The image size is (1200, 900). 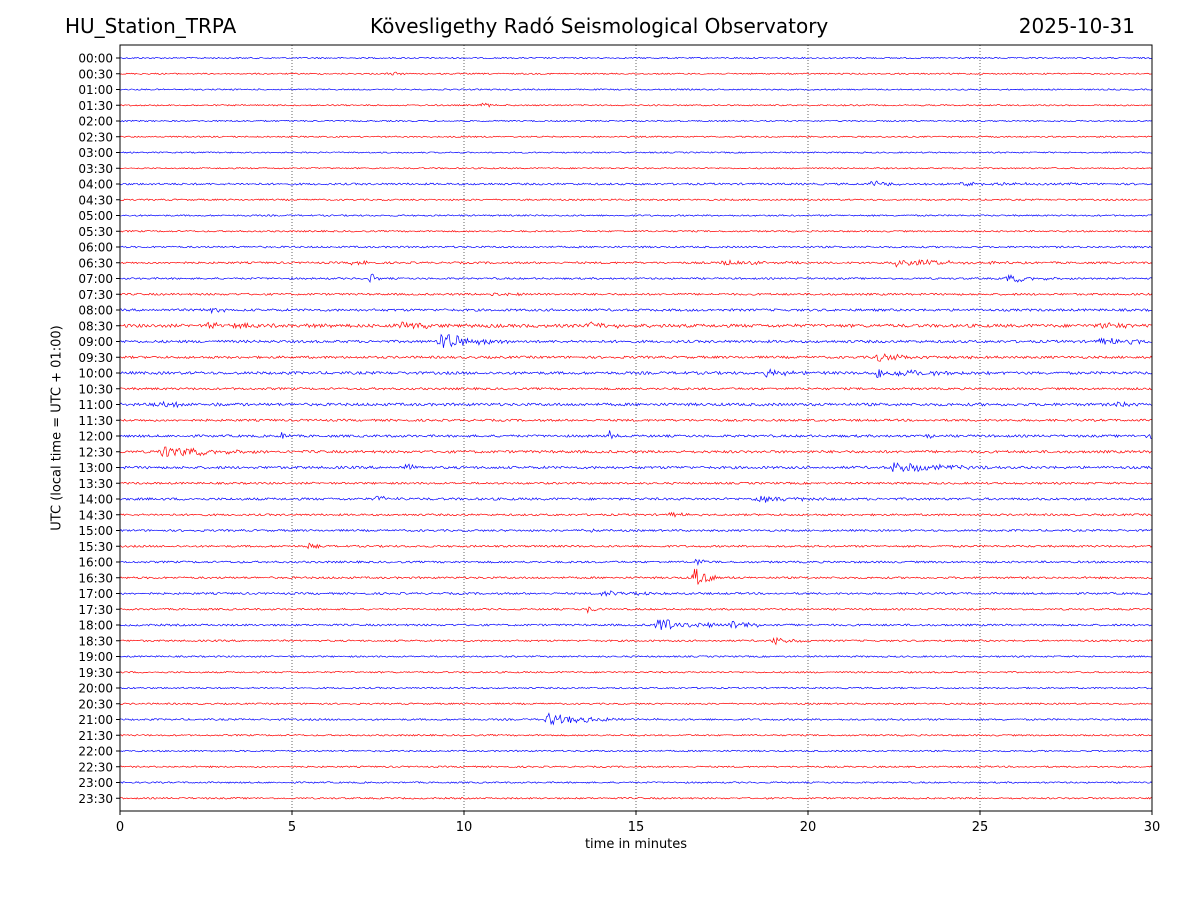 I want to click on y-tick-label: 22:00, so click(x=95, y=752).